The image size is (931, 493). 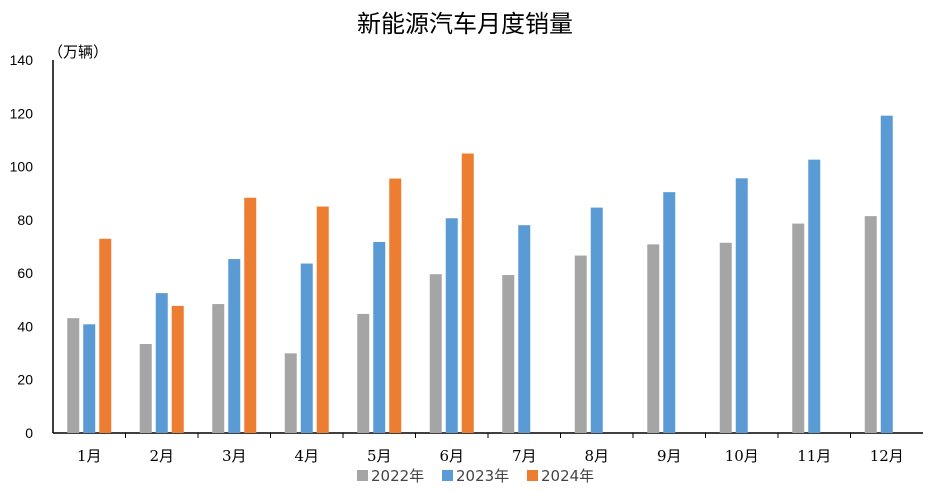 What do you see at coordinates (22, 60) in the screenshot?
I see `y-tick-label: 140` at bounding box center [22, 60].